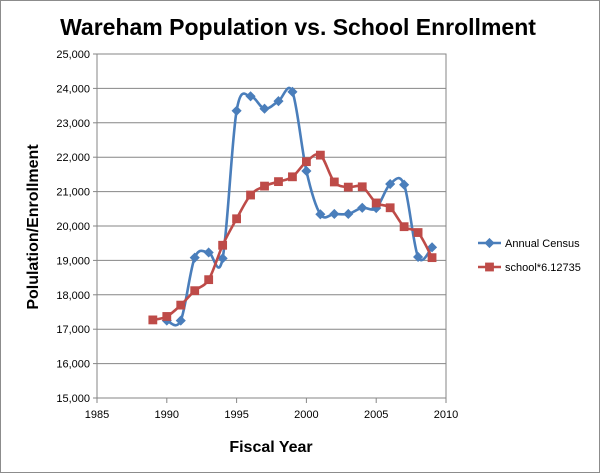 This screenshot has height=474, width=600. Describe the element at coordinates (73, 261) in the screenshot. I see `y-tick-label: 19,000` at that location.